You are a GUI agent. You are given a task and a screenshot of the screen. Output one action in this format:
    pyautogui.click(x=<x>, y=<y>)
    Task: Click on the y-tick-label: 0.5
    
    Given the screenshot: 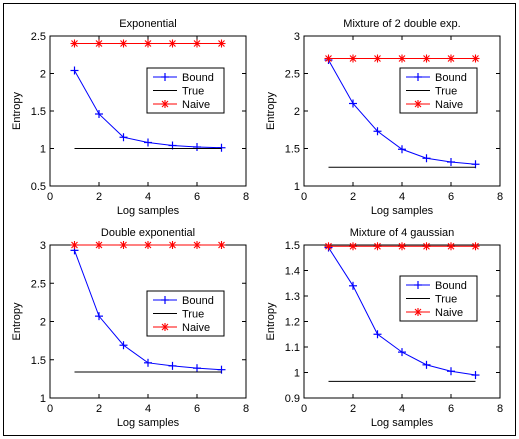 What is the action you would take?
    pyautogui.click(x=38, y=187)
    